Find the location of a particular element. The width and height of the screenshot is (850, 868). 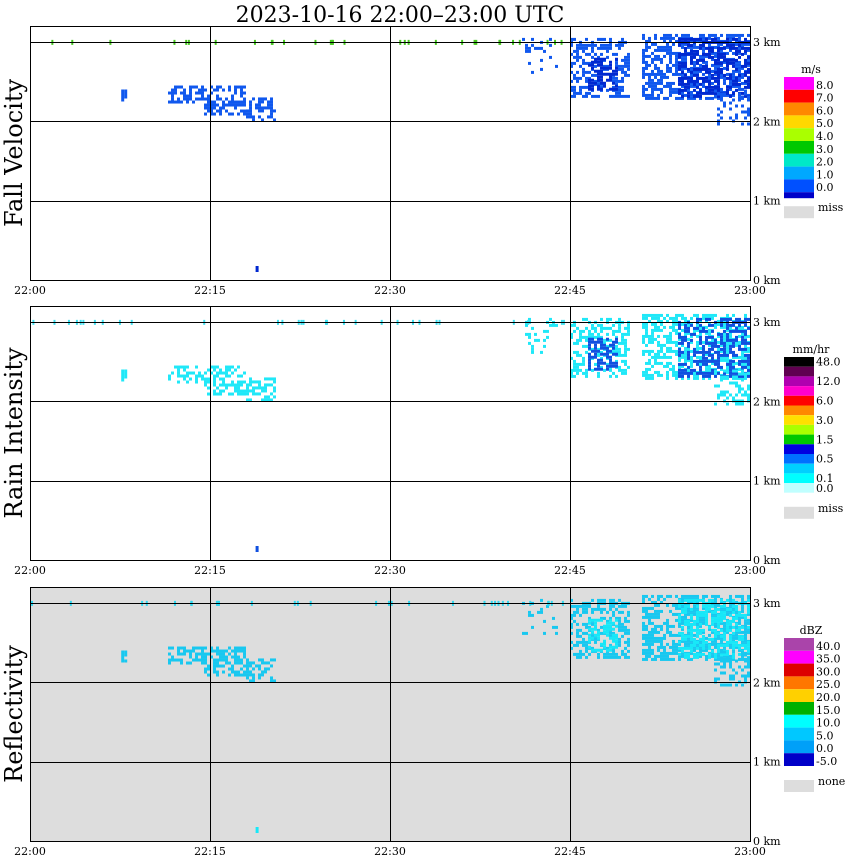

figure-title: 2023-10-16 22:00–23:00 UTC is located at coordinates (400, 15).